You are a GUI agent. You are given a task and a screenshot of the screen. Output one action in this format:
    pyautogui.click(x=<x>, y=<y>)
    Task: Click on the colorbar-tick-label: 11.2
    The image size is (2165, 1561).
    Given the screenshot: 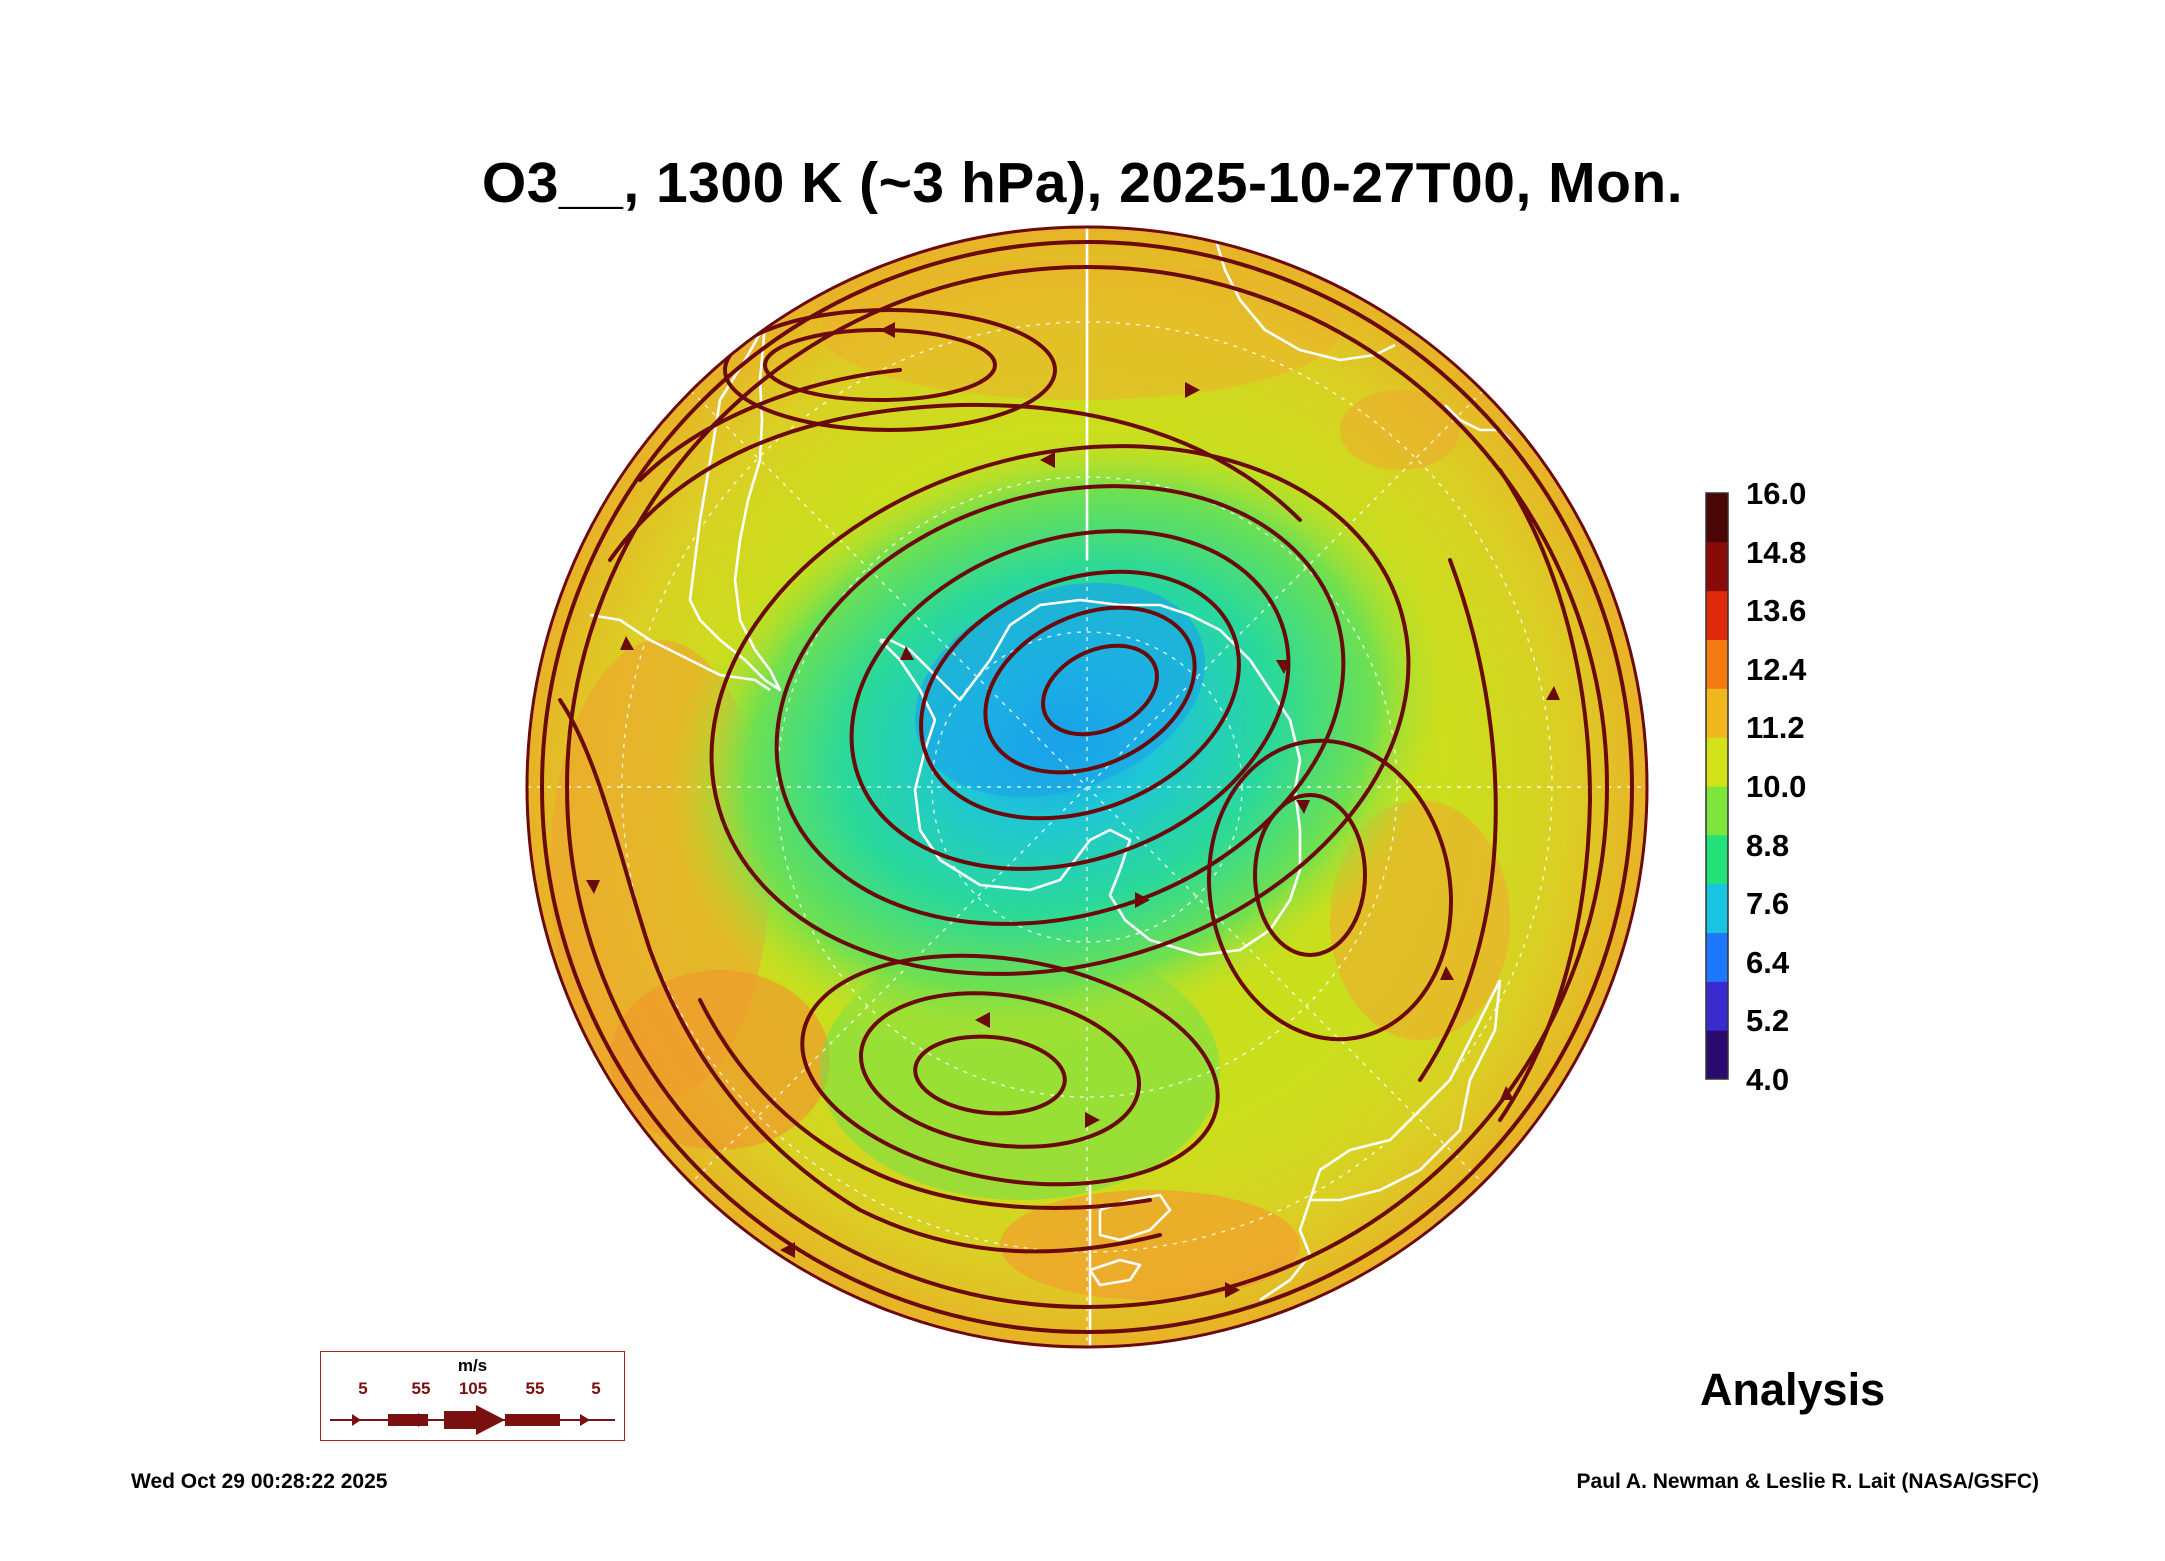 What is the action you would take?
    pyautogui.click(x=1775, y=728)
    